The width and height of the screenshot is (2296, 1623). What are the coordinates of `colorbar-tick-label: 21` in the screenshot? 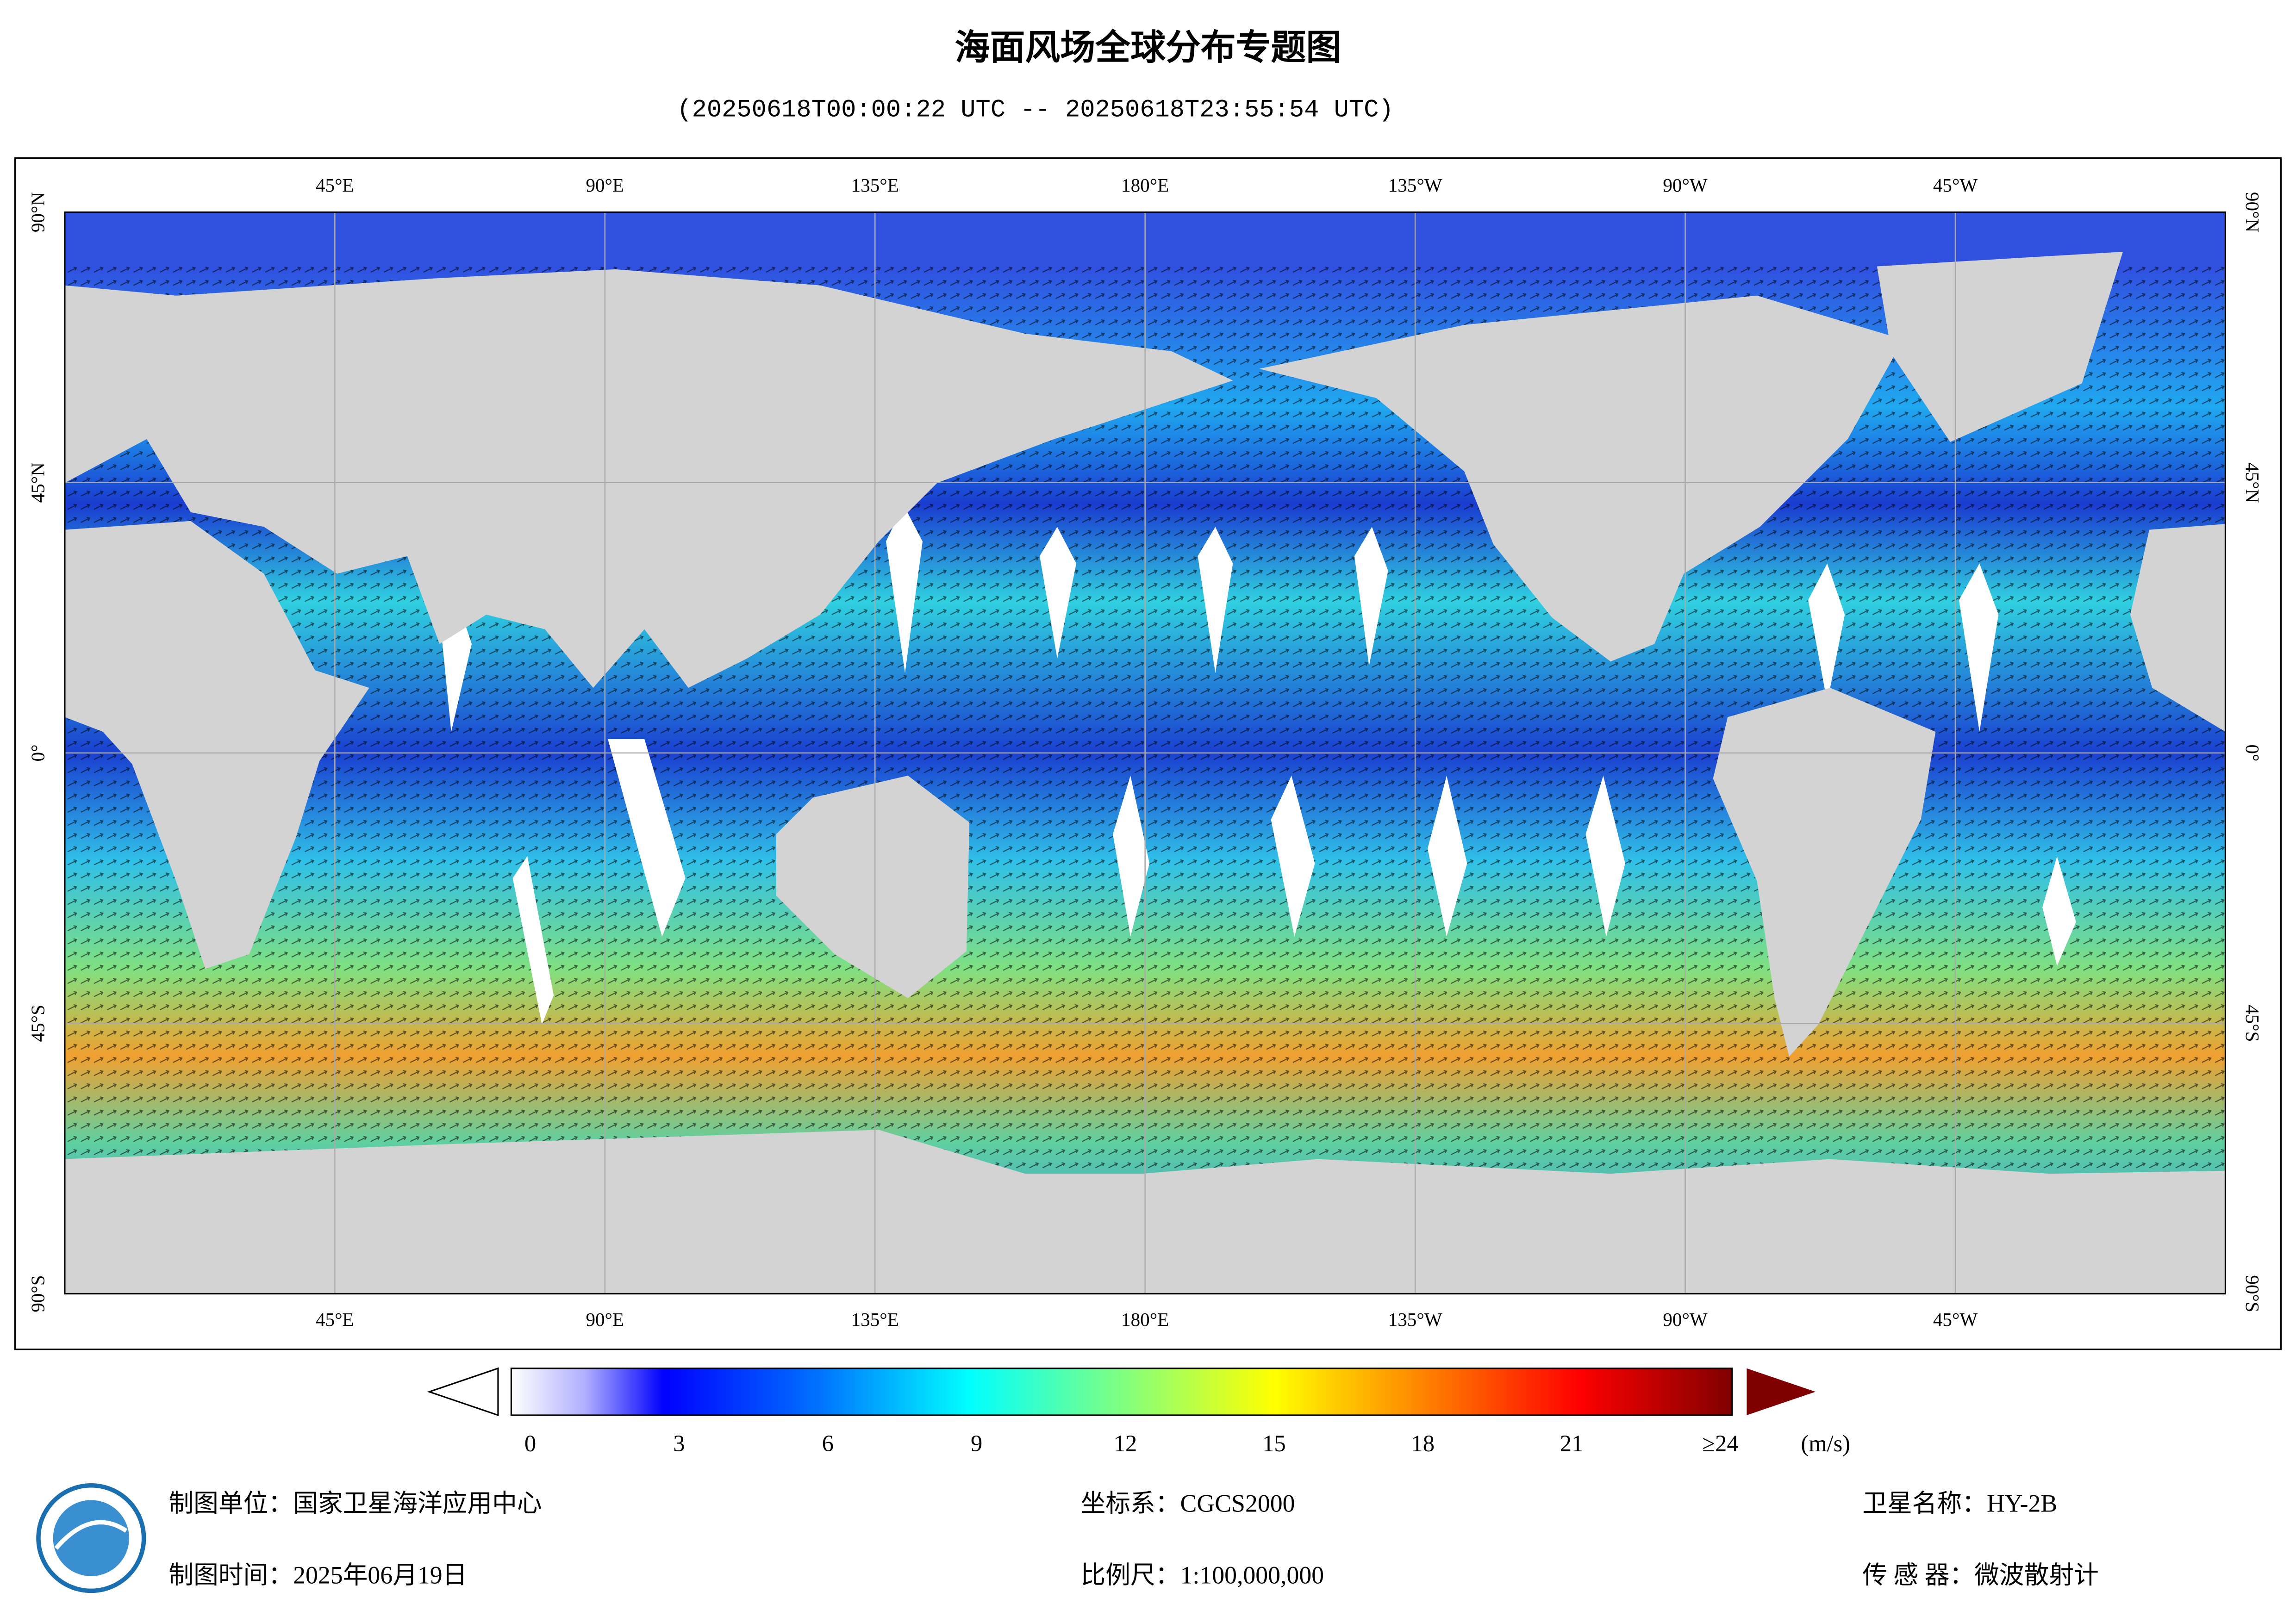 It's located at (1572, 1443).